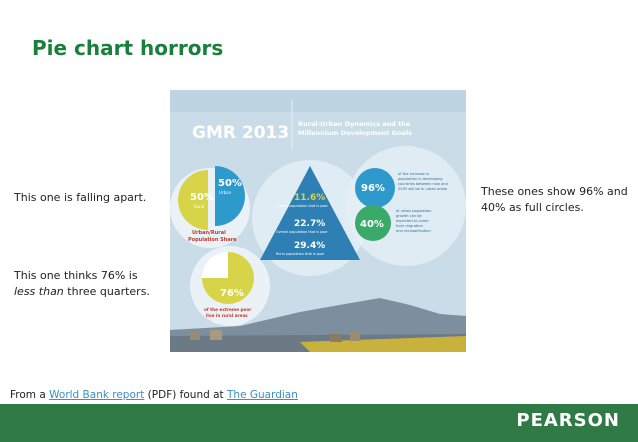 The width and height of the screenshot is (638, 442). What do you see at coordinates (30, 395) in the screenshot?
I see `source-prefix: From a` at bounding box center [30, 395].